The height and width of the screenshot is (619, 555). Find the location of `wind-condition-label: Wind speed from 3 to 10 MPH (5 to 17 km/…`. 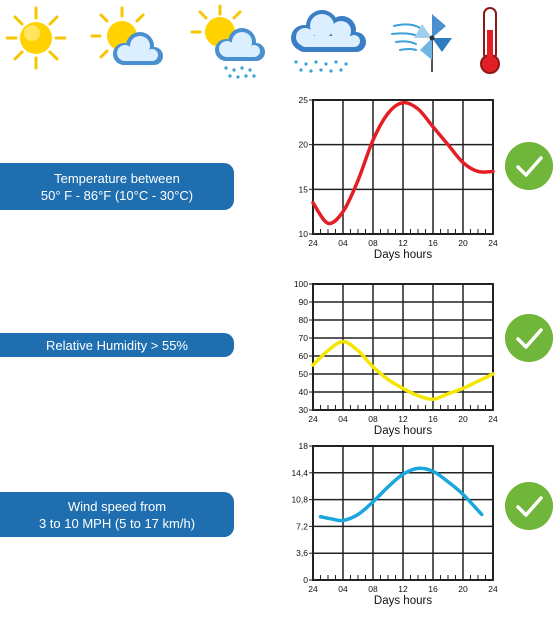

wind-condition-label: Wind speed from 3 to 10 MPH (5 to 17 km/… is located at coordinates (117, 514).